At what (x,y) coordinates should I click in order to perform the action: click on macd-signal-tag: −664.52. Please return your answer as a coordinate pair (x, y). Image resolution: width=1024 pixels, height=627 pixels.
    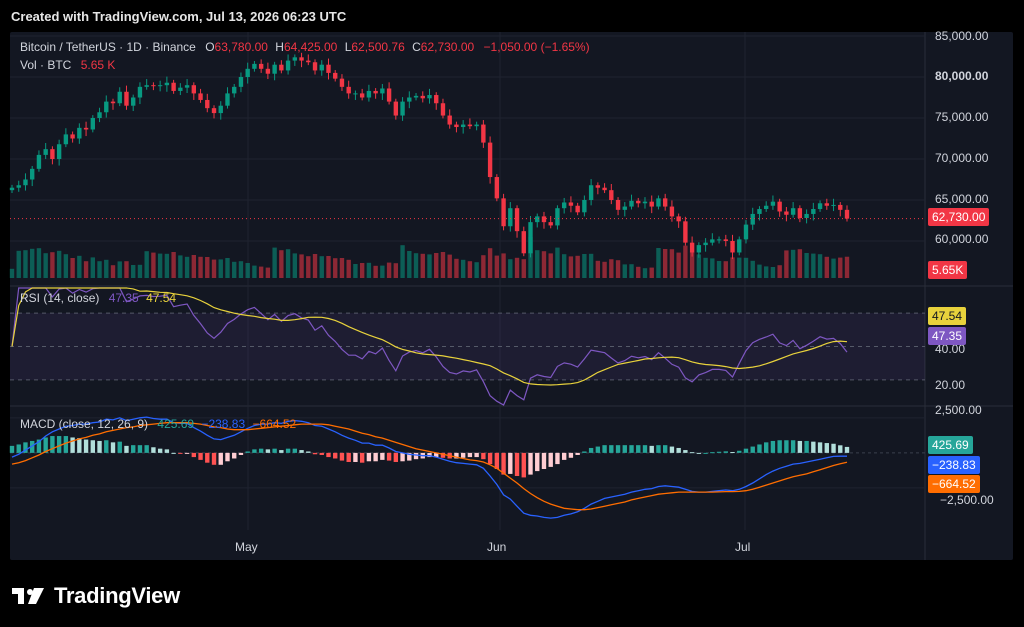
    Looking at the image, I should click on (954, 484).